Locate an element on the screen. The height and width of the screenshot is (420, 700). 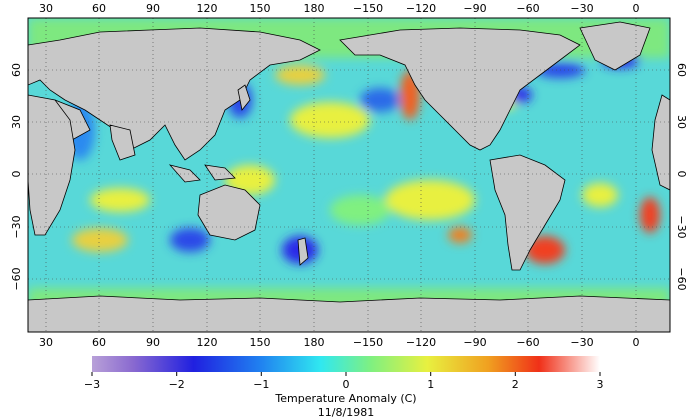
colorbar-tick-label: −3 is located at coordinates (92, 384).